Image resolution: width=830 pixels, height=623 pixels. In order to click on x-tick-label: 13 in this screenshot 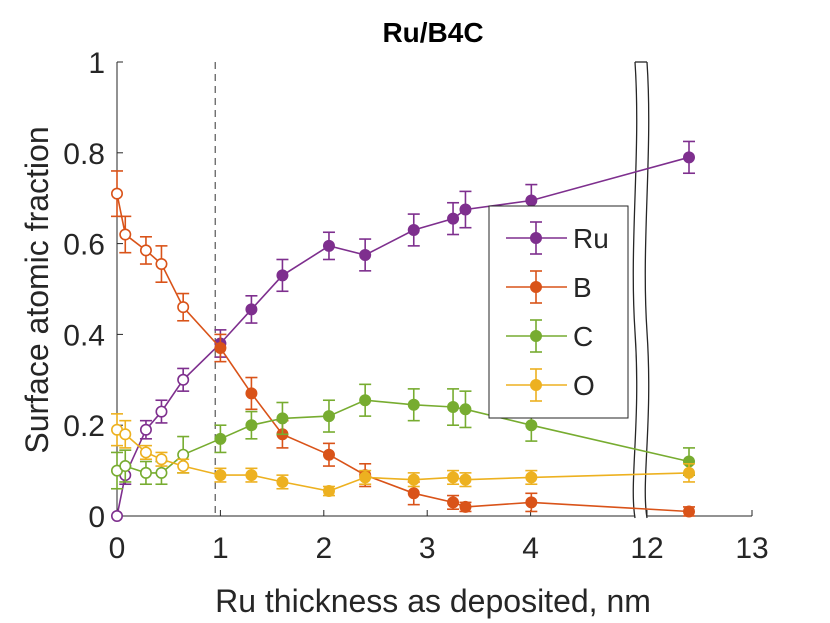, I will do `click(751, 548)`.